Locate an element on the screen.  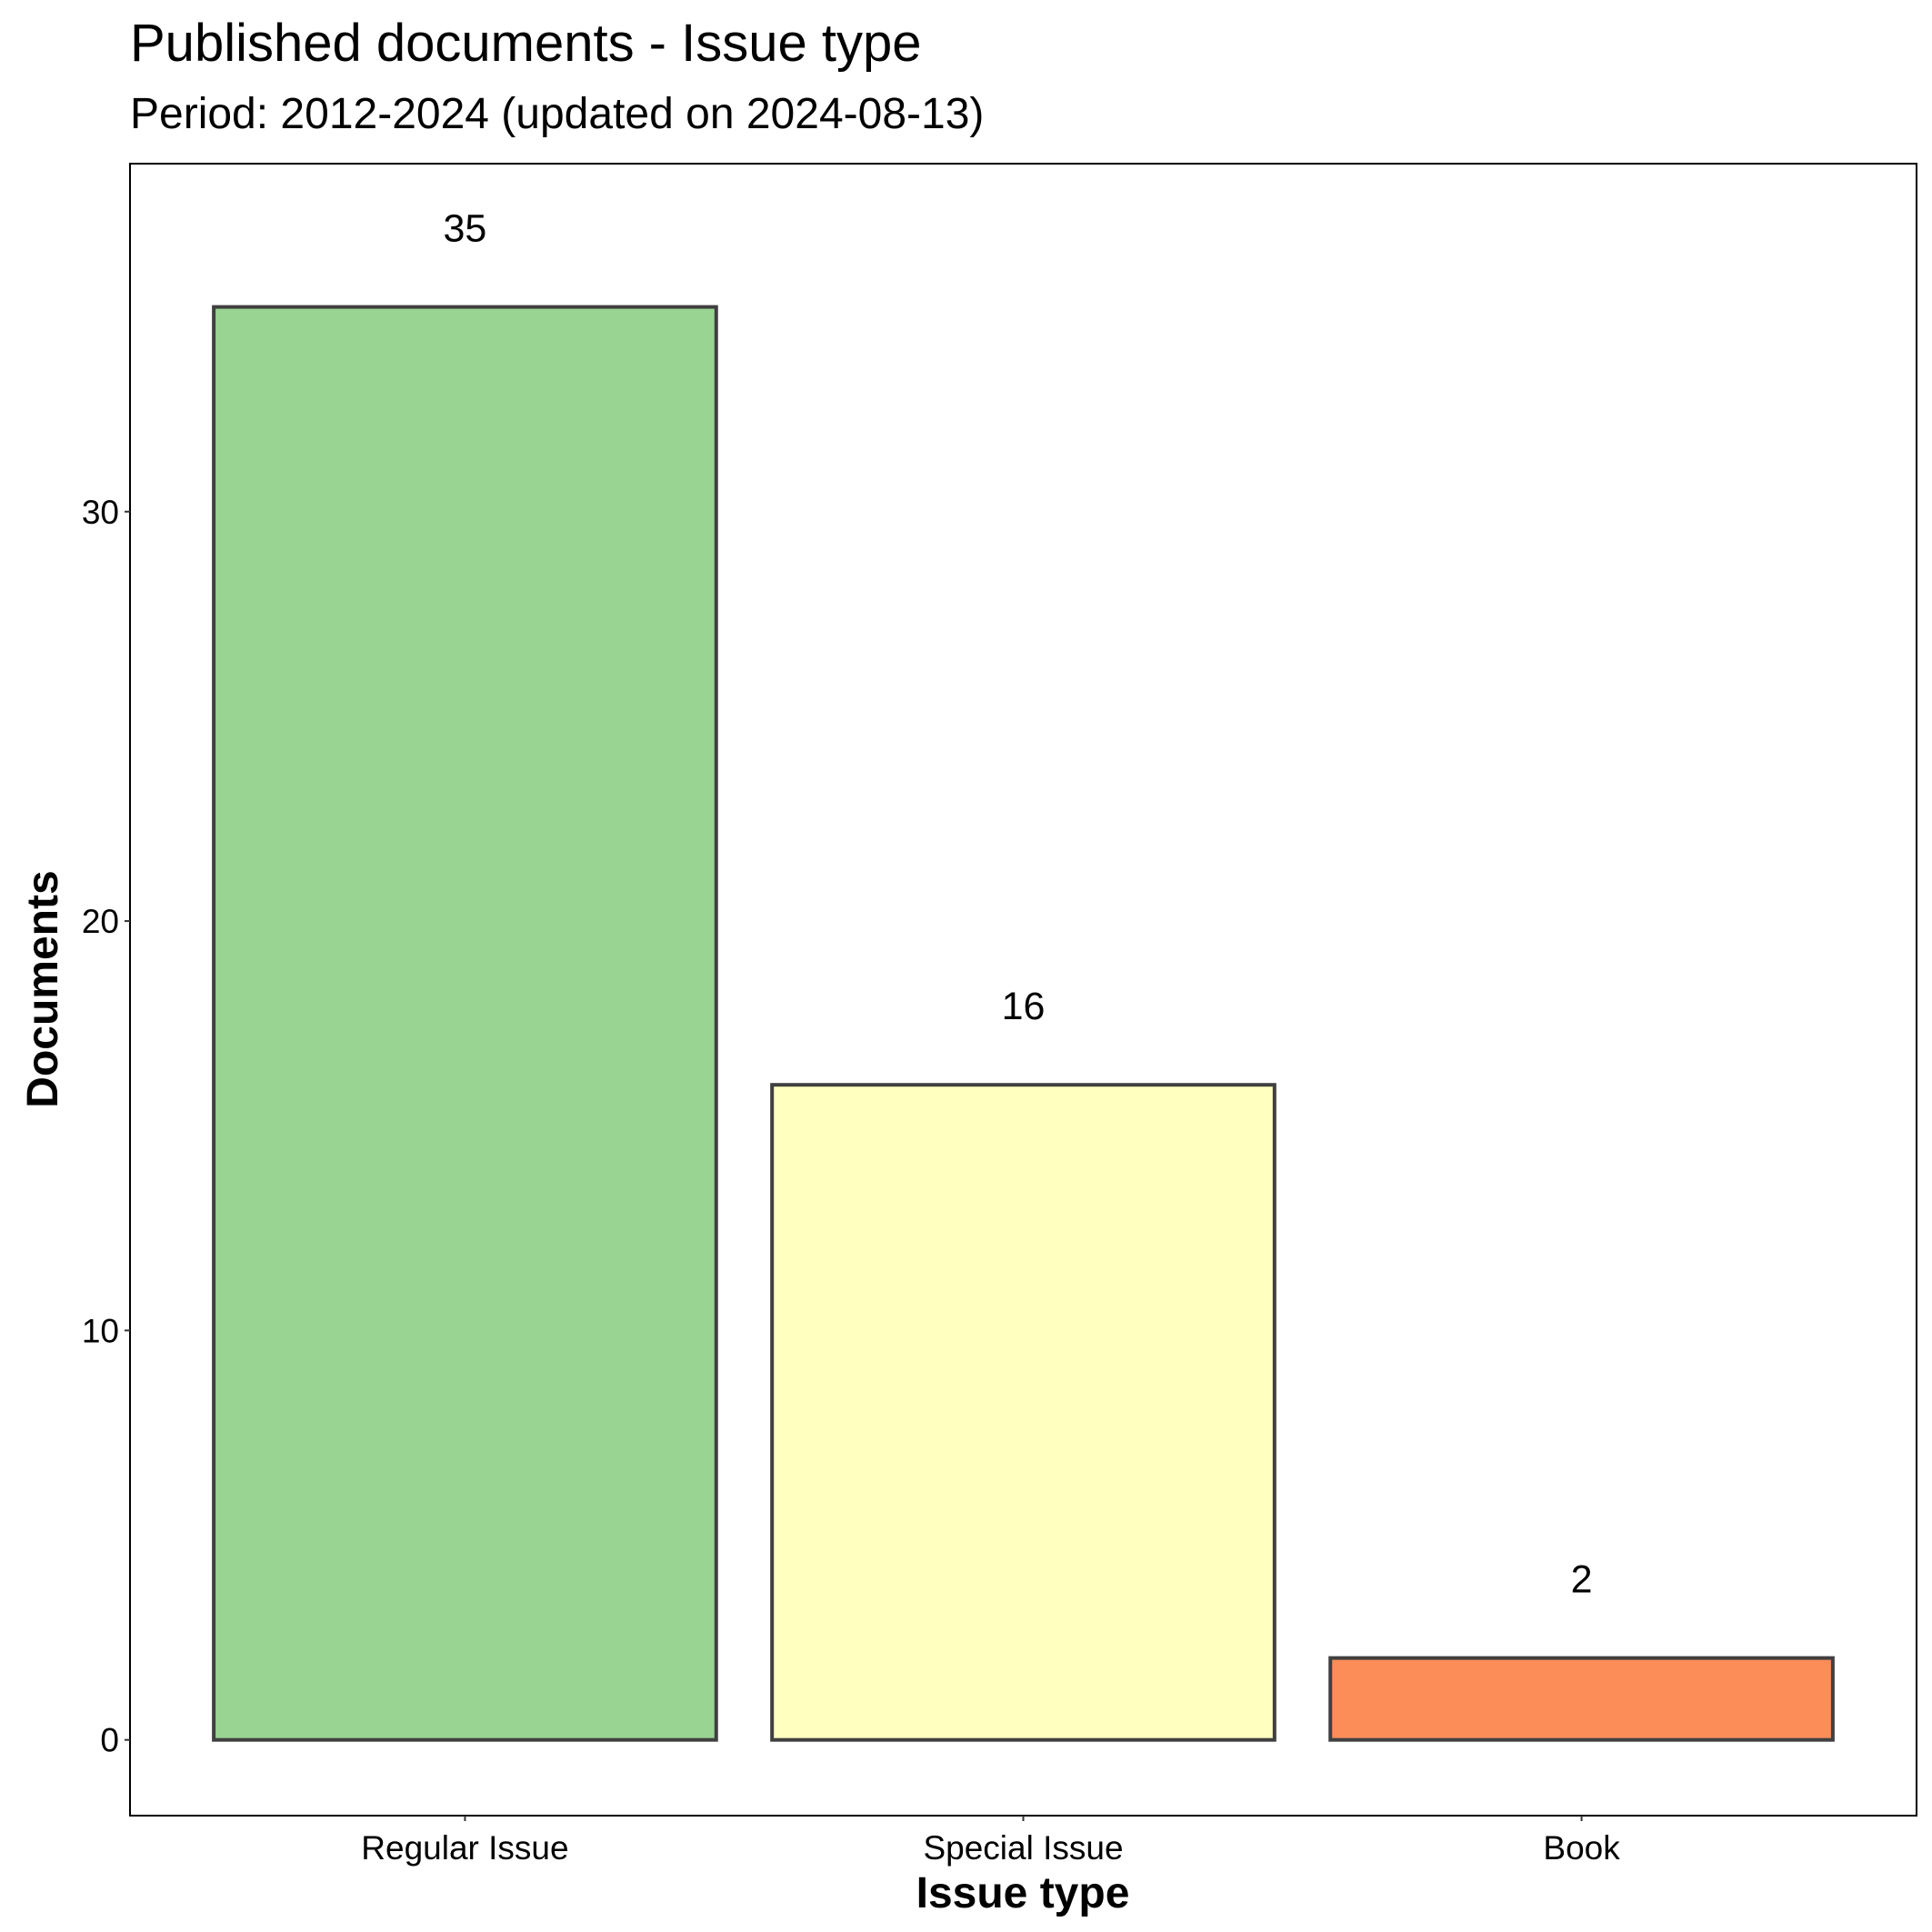
bar-value-label: 16 is located at coordinates (1024, 1007).